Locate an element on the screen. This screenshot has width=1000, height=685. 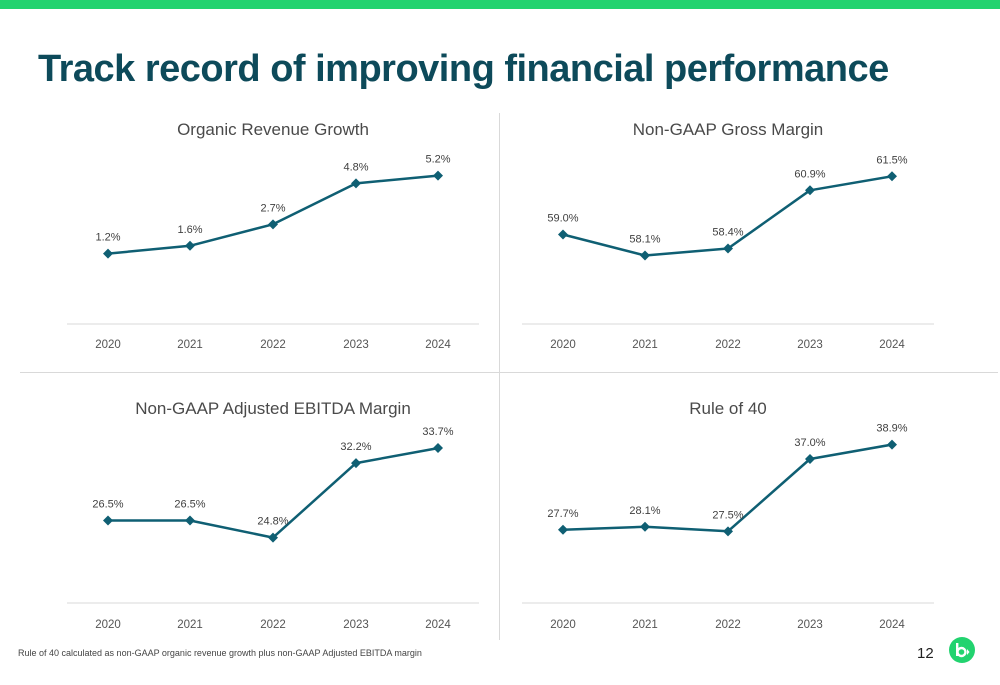
data-label: 60.9% is located at coordinates (809, 174).